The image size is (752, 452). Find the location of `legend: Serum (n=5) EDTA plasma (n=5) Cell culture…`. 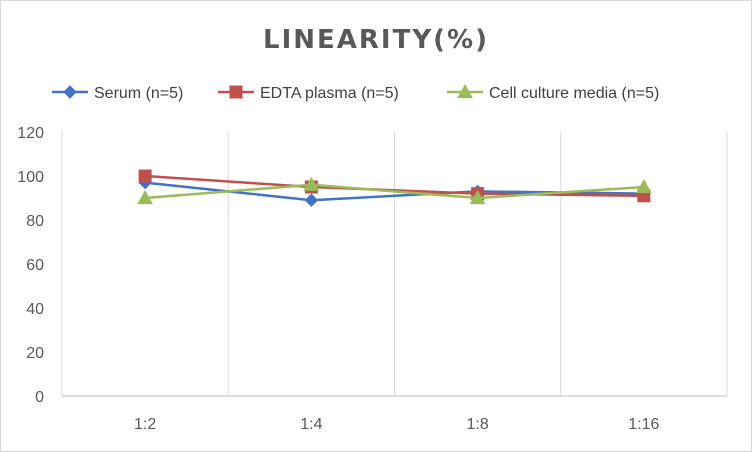

legend: Serum (n=5) EDTA plasma (n=5) Cell culture… is located at coordinates (355, 92).